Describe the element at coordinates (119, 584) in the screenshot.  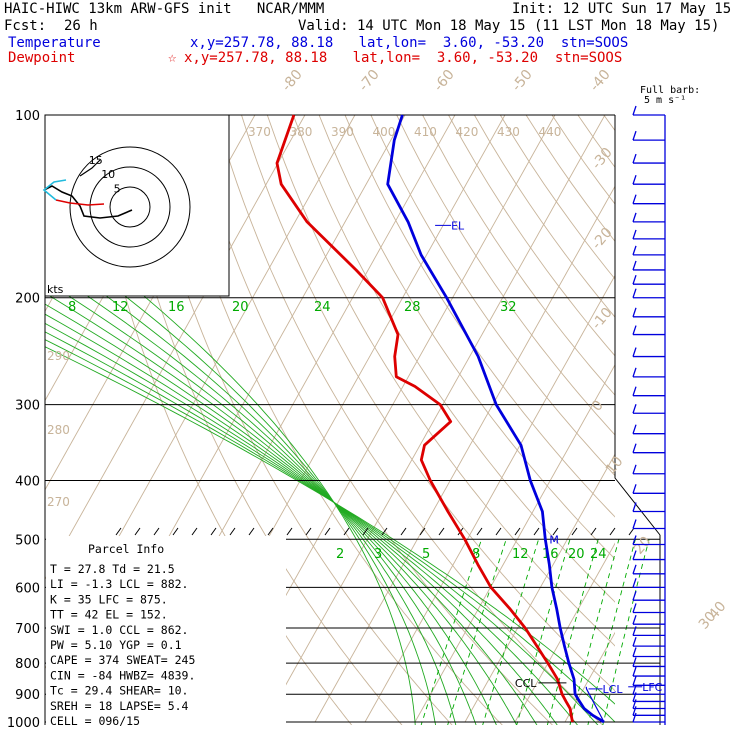
I see `parcel-info-line: LI = -1.3 LCL = 882.` at that location.